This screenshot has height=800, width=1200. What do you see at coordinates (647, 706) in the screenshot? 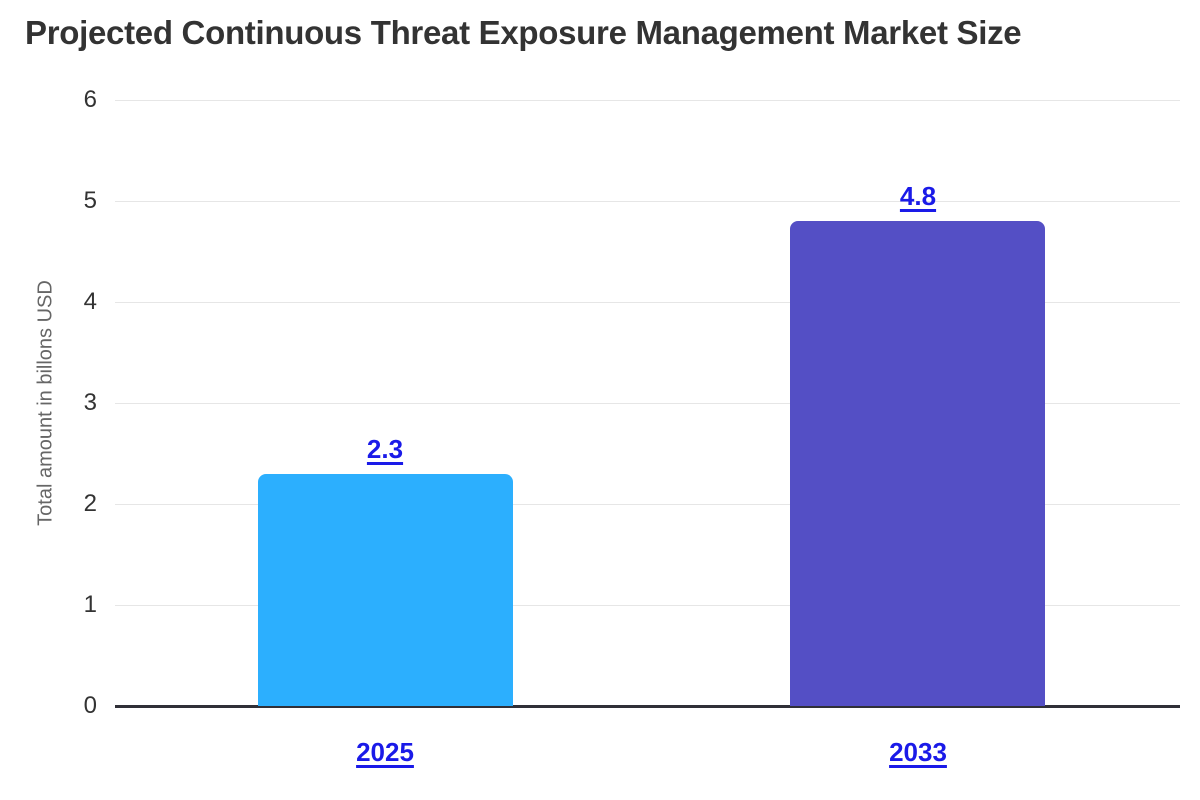
I see `x-axis-line` at bounding box center [647, 706].